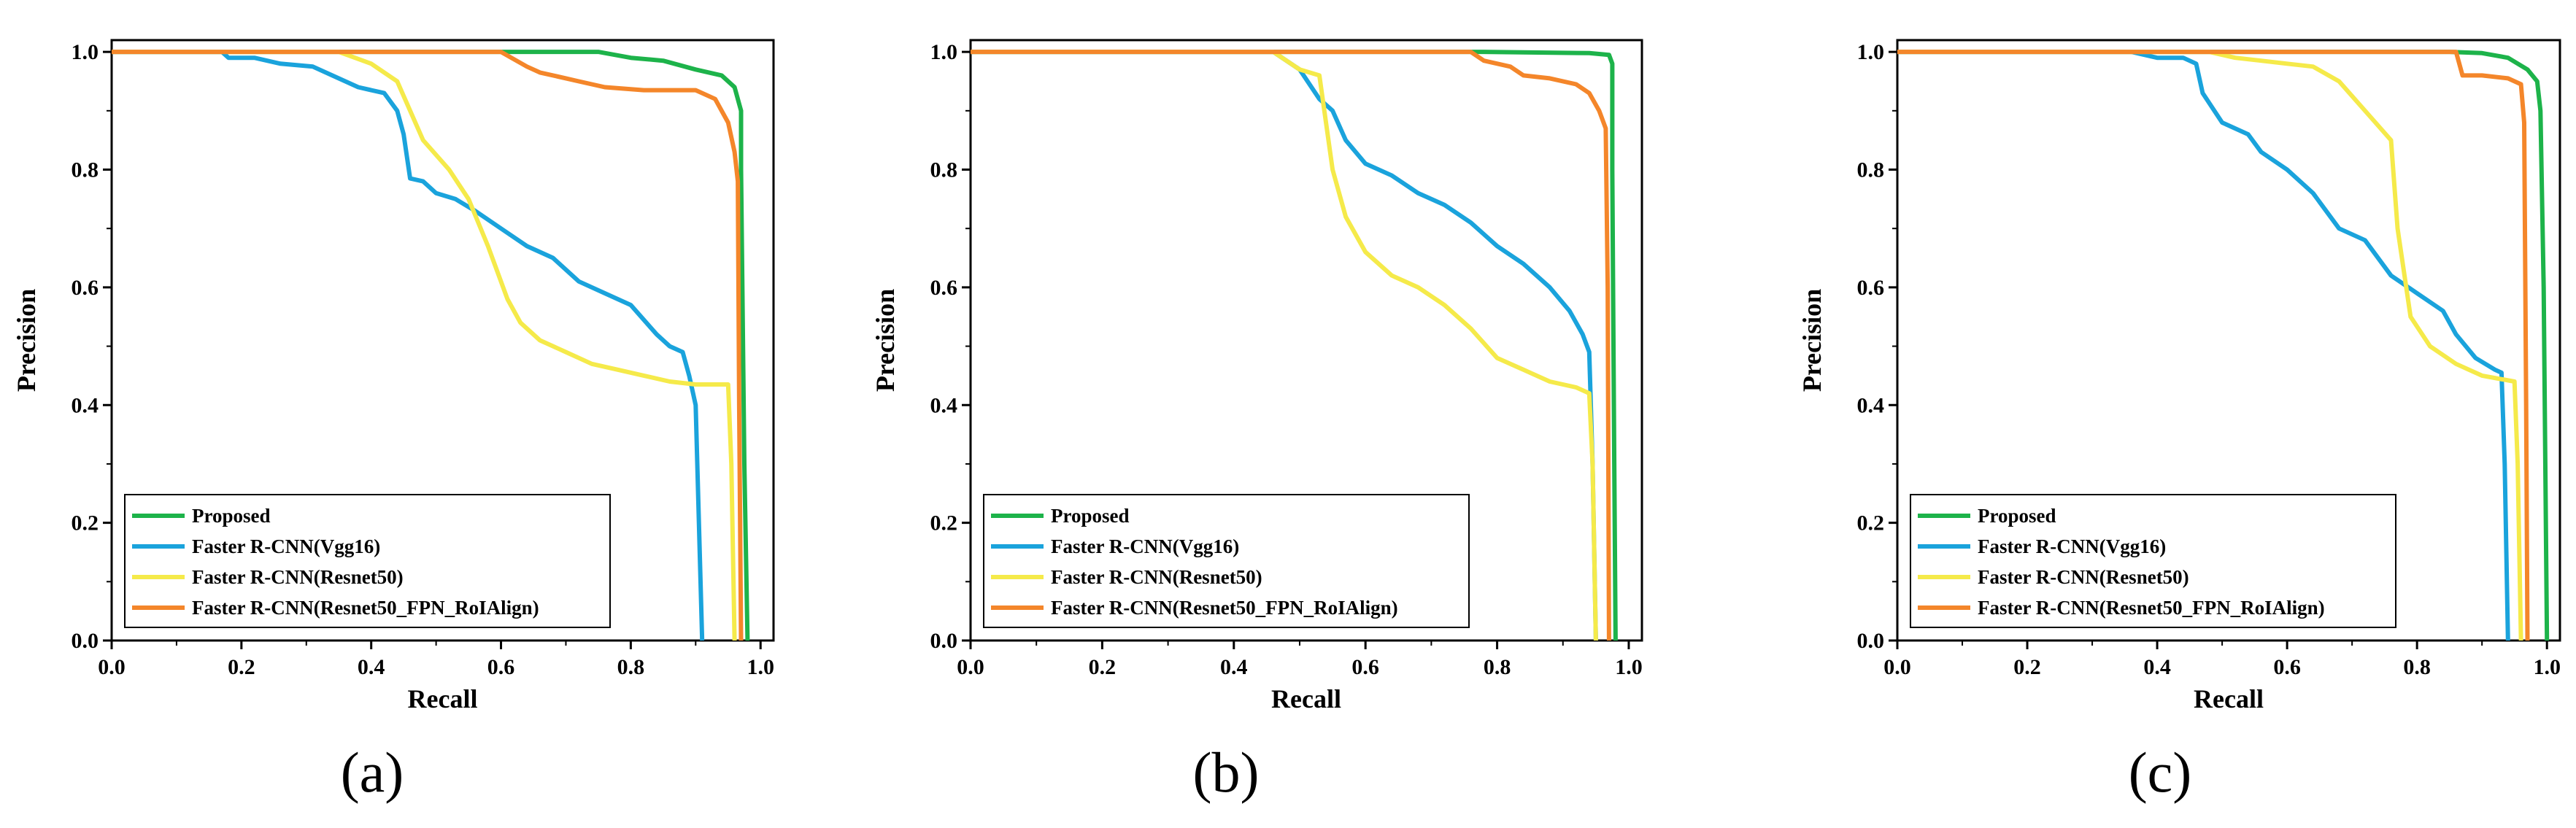 Image resolution: width=2576 pixels, height=828 pixels. What do you see at coordinates (372, 772) in the screenshot?
I see `panel-label: (a)` at bounding box center [372, 772].